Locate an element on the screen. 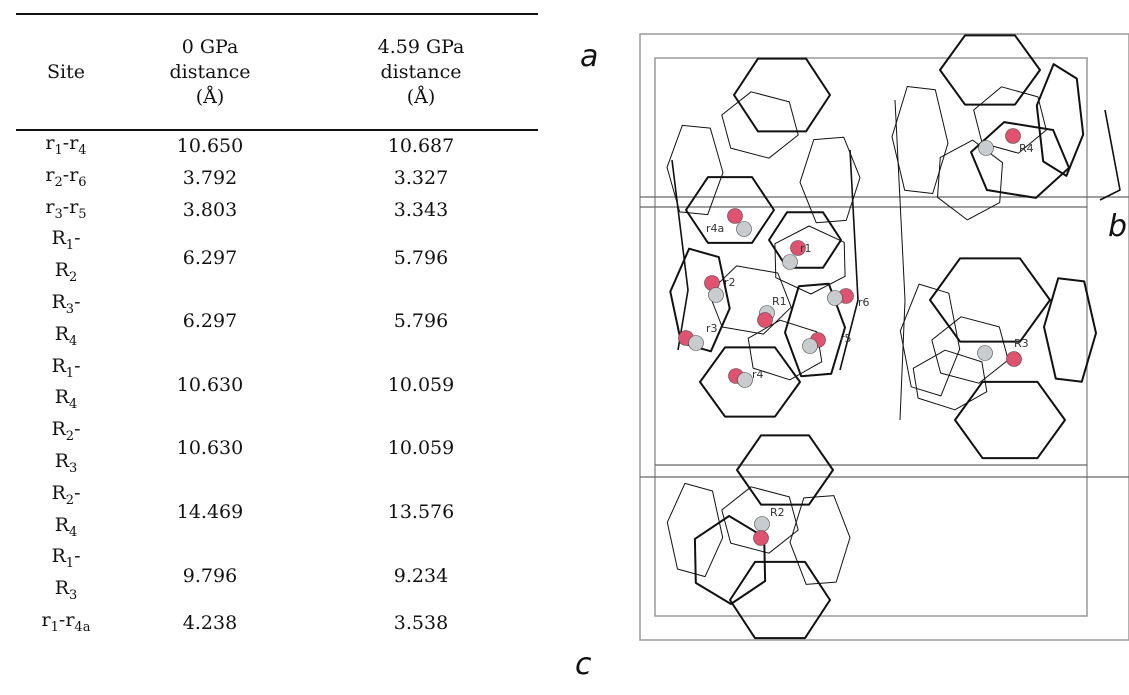 The width and height of the screenshot is (1129, 695). distance-0gpa: 10.650 is located at coordinates (210, 146).